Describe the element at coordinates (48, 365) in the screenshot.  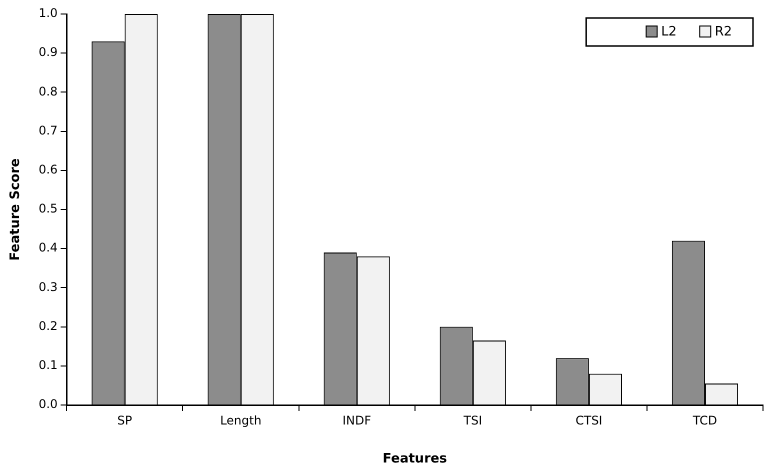
I see `y-tick-label: 0.1` at that location.